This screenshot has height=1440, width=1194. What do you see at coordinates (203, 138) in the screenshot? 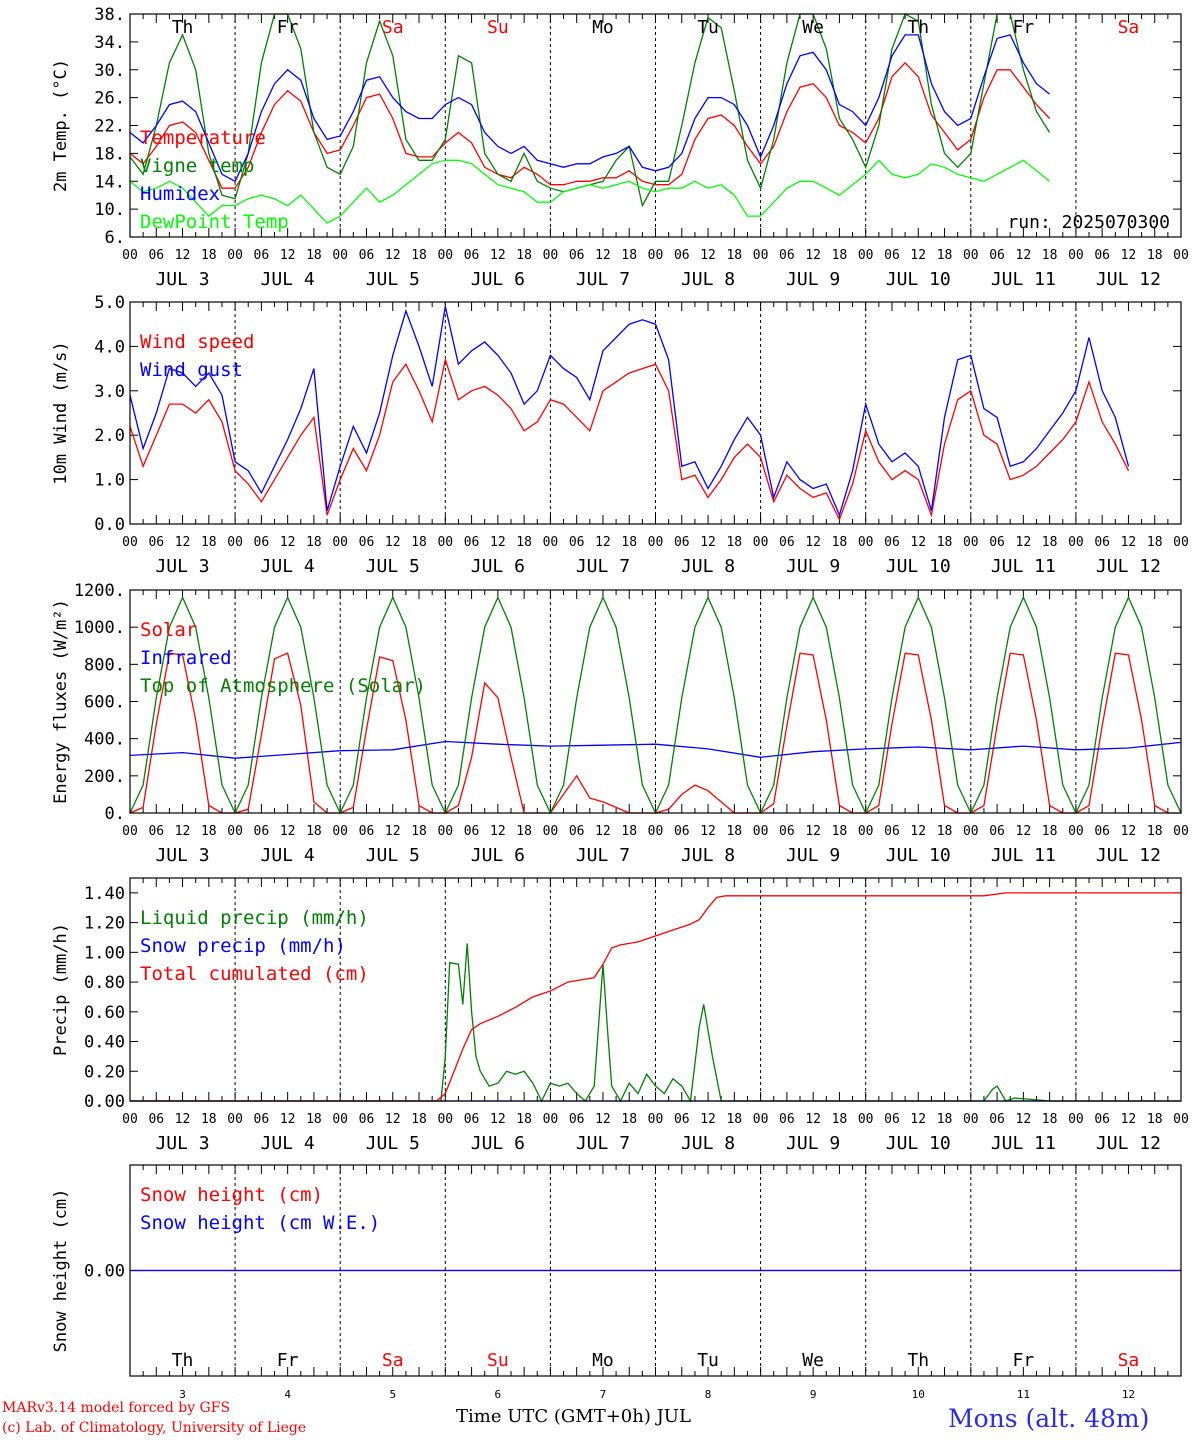
I see `legend-label: Temperature` at bounding box center [203, 138].